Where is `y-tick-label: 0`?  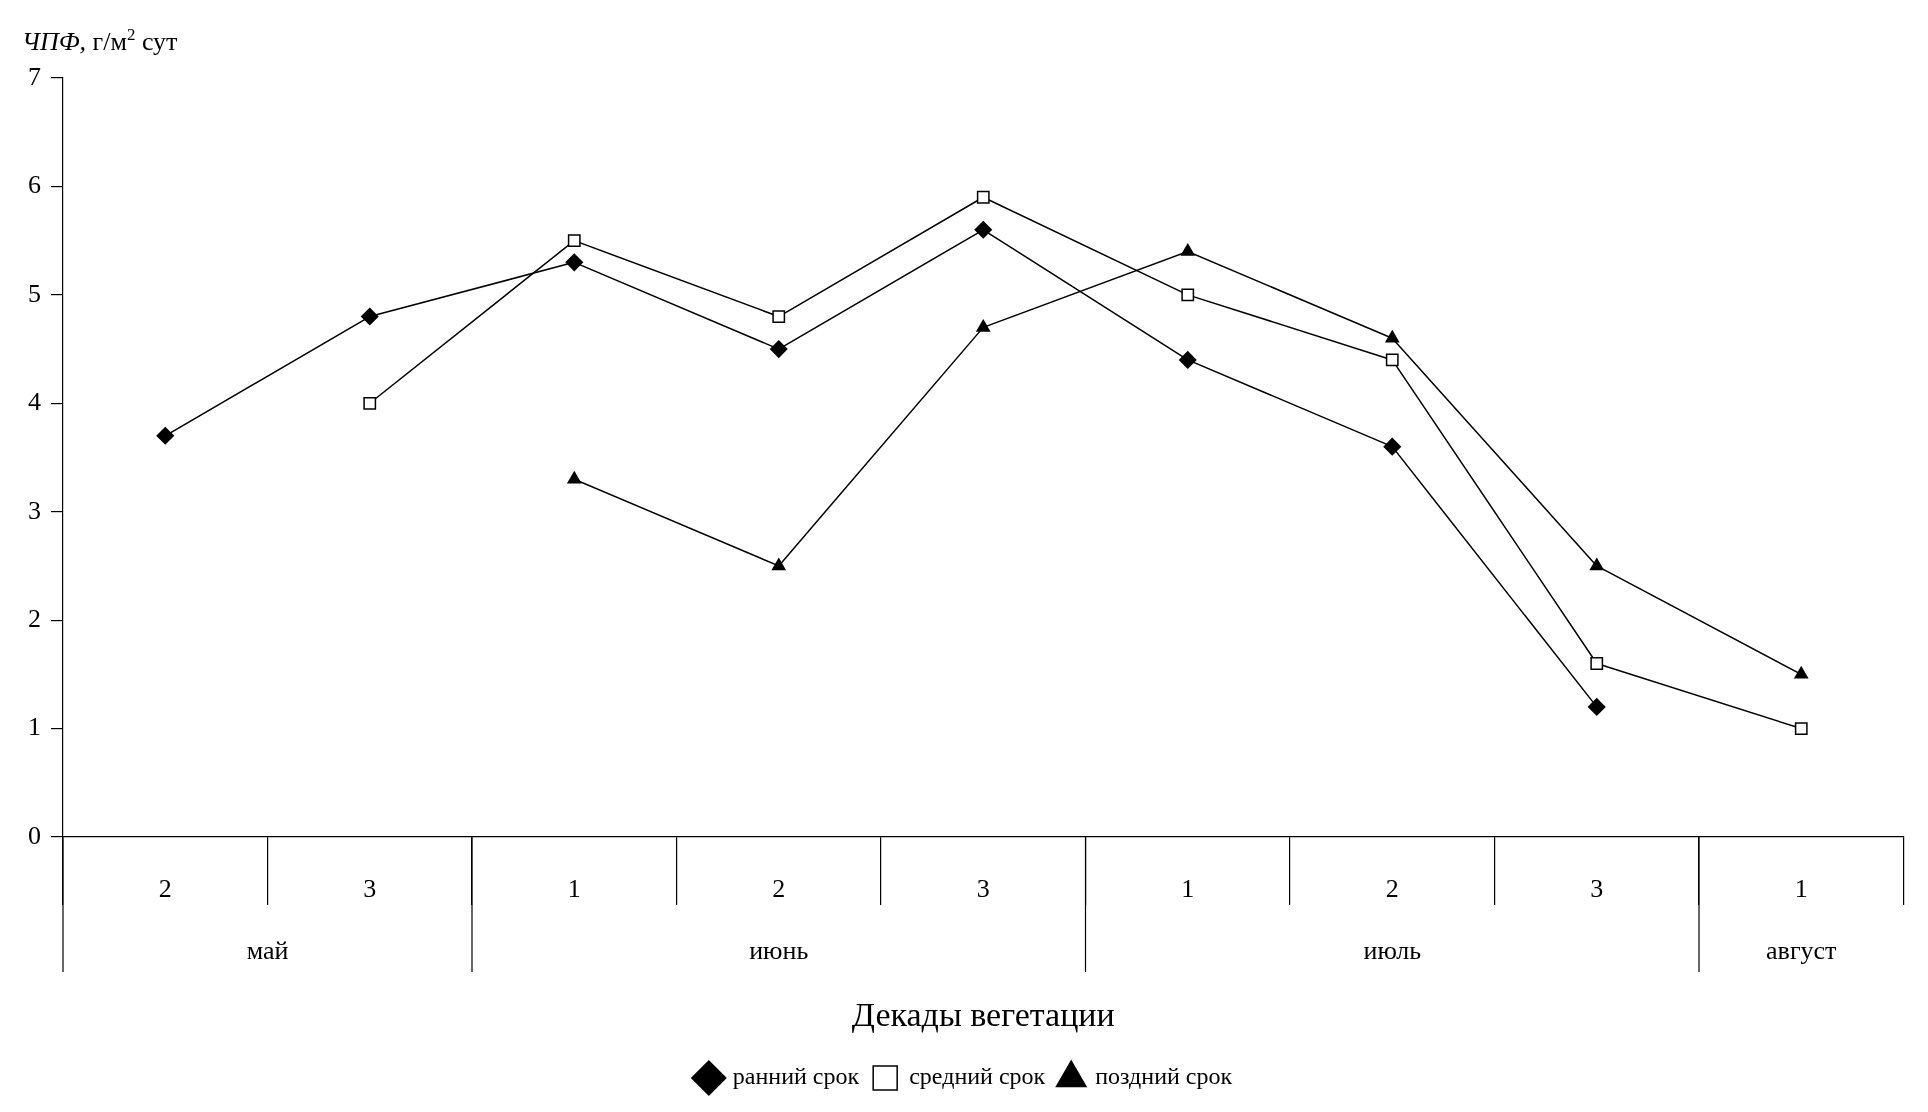
y-tick-label: 0 is located at coordinates (34, 835).